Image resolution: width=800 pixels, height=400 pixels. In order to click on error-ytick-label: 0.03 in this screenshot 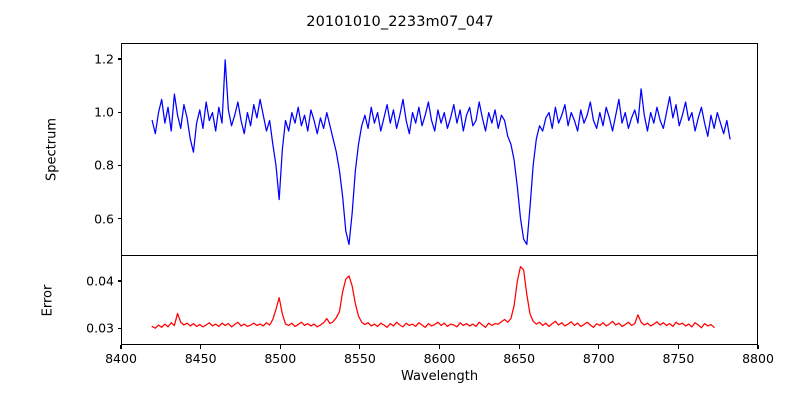, I will do `click(100, 328)`.